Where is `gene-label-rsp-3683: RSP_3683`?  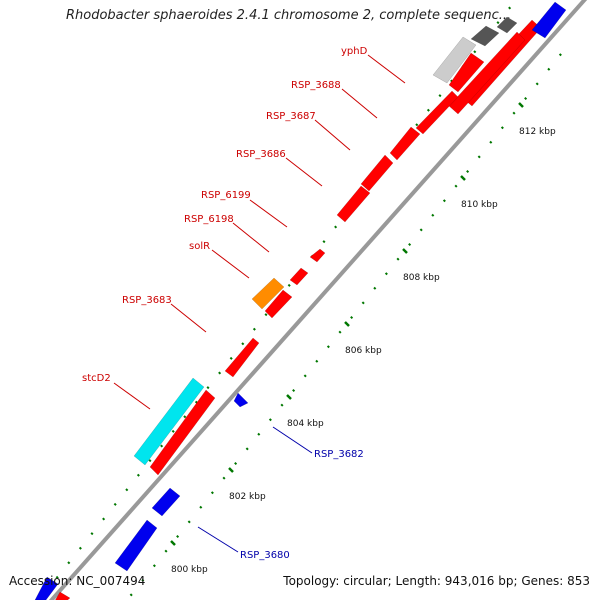
gene-label-rsp-3683: RSP_3683 is located at coordinates (147, 300).